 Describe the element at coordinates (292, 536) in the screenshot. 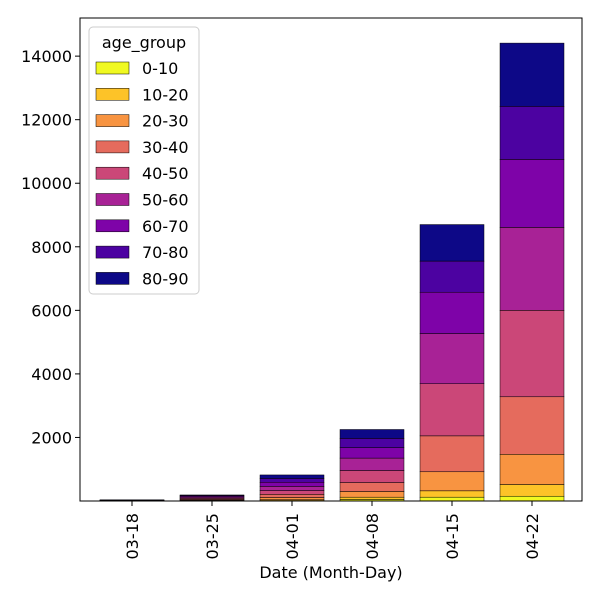

I see `x-tick-label-04-01: 04-01` at that location.